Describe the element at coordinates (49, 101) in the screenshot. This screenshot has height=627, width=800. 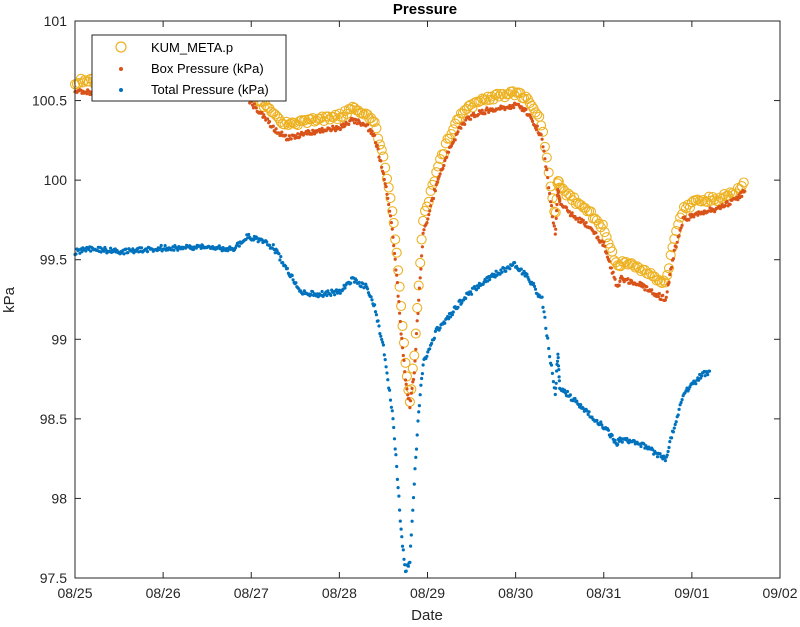
I see `y-tick-label: 100.5` at that location.